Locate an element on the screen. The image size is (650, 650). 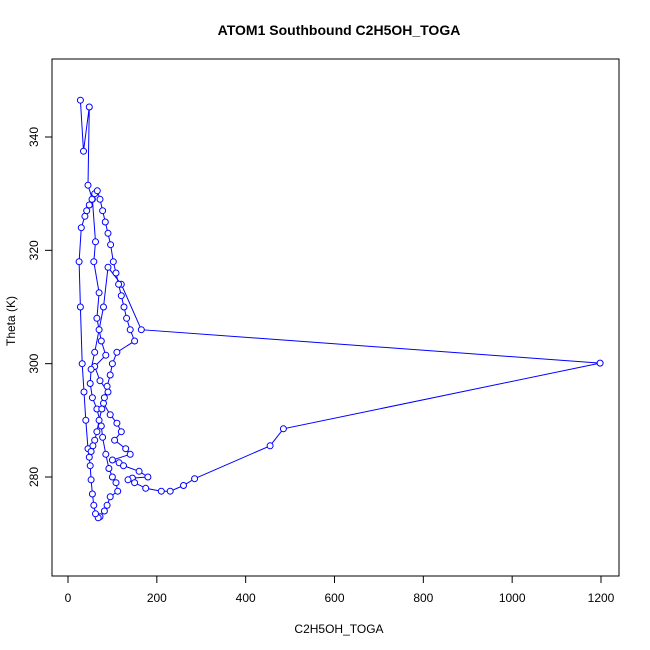
x-tick-label: 200 is located at coordinates (157, 598).